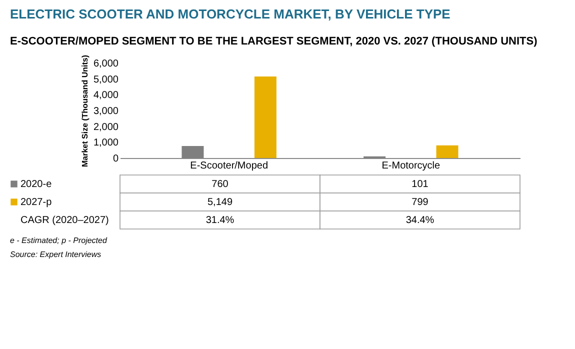 The image size is (575, 349). What do you see at coordinates (36, 202) in the screenshot?
I see `legend-label: 2027-p` at bounding box center [36, 202].